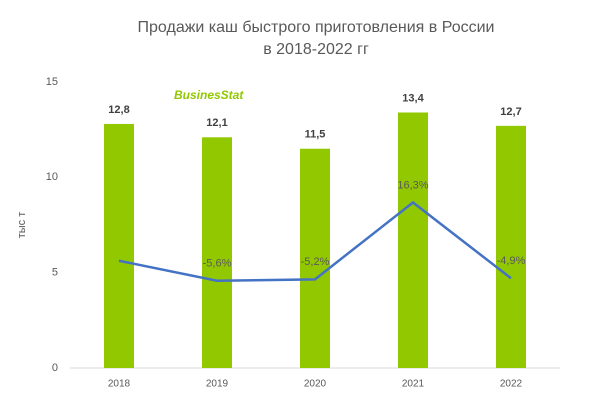  What do you see at coordinates (216, 123) in the screenshot?
I see `data-label: 12,1` at bounding box center [216, 123].